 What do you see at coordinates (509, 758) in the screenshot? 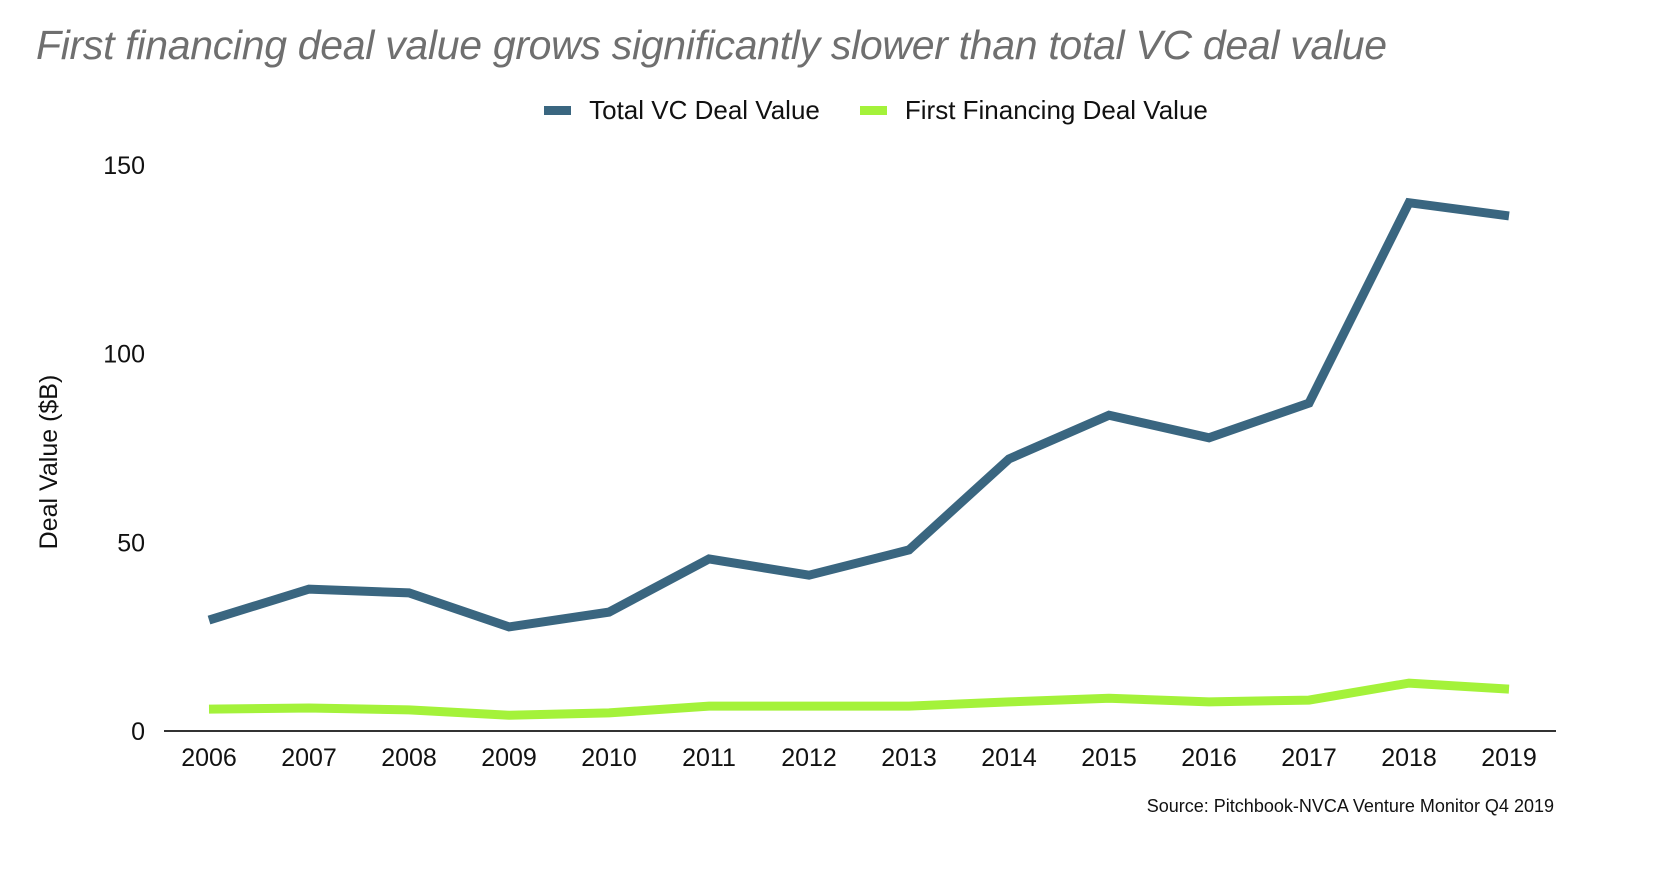
I see `x-tick-label: 2009` at bounding box center [509, 758].